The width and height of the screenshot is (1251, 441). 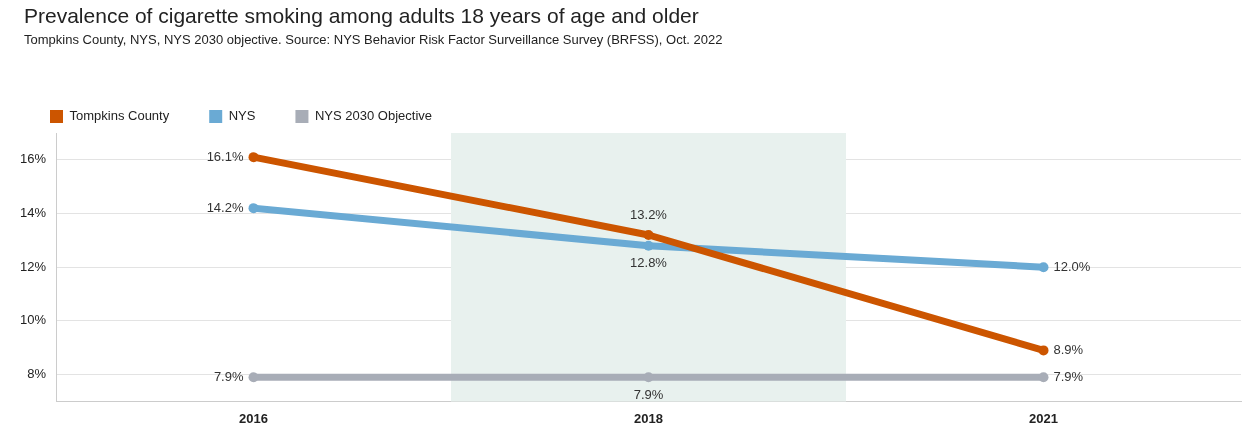 What do you see at coordinates (119, 116) in the screenshot?
I see `legend-label: Tompkins County` at bounding box center [119, 116].